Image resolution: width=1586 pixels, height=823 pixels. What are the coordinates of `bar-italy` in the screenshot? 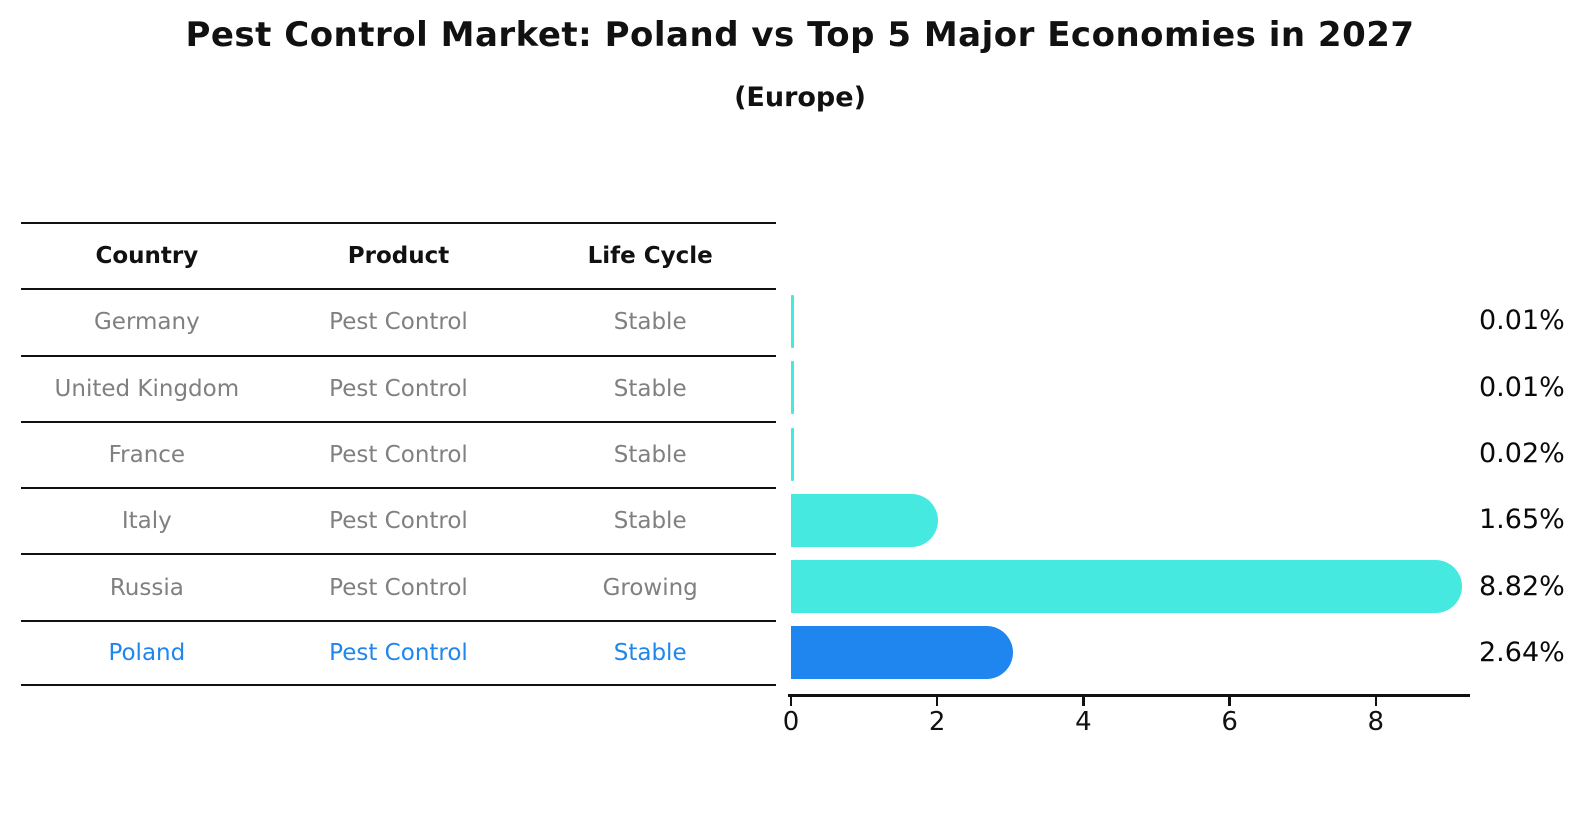 It's located at (865, 520).